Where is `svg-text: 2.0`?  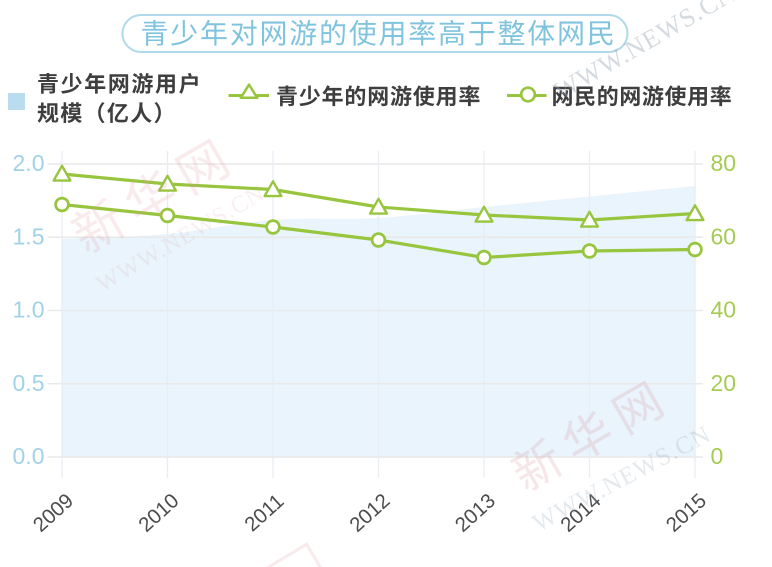
svg-text: 2.0 is located at coordinates (29, 163).